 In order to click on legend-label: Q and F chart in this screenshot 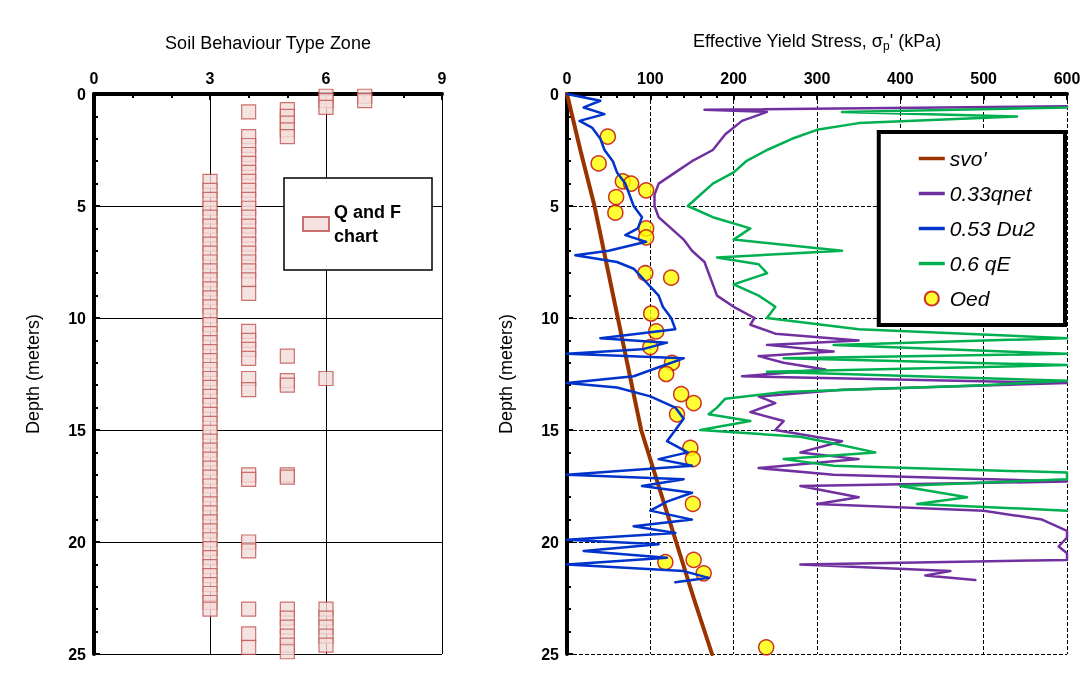, I will do `click(370, 224)`.